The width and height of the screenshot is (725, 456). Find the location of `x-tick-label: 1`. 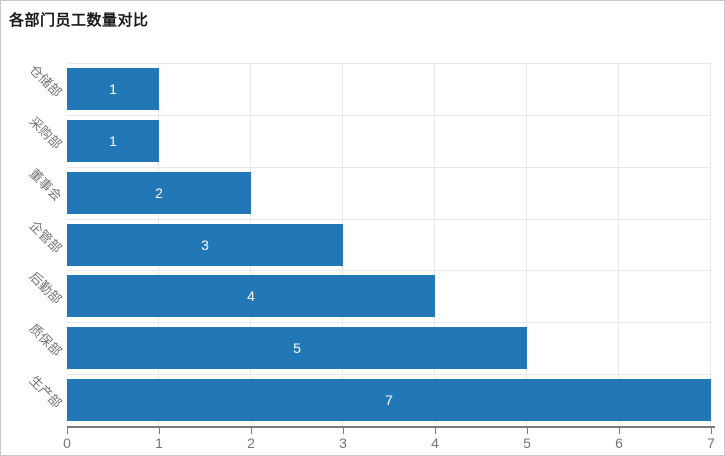

x-tick-label: 1 is located at coordinates (159, 443).